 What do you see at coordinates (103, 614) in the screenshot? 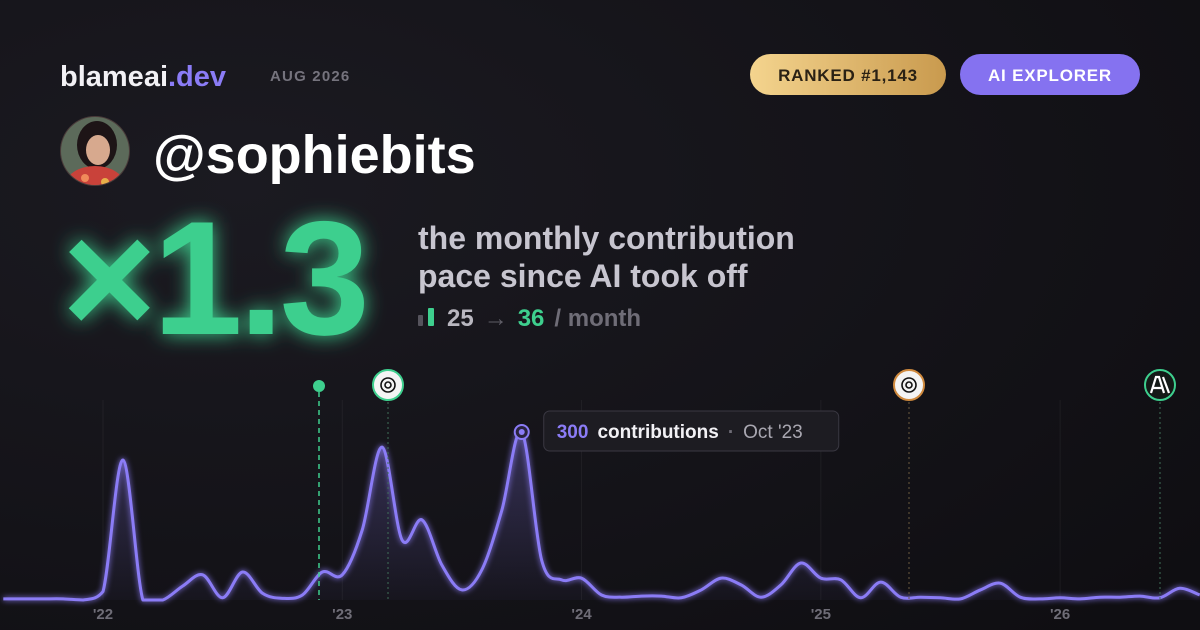
I see `x-tick-label: '22` at bounding box center [103, 614].